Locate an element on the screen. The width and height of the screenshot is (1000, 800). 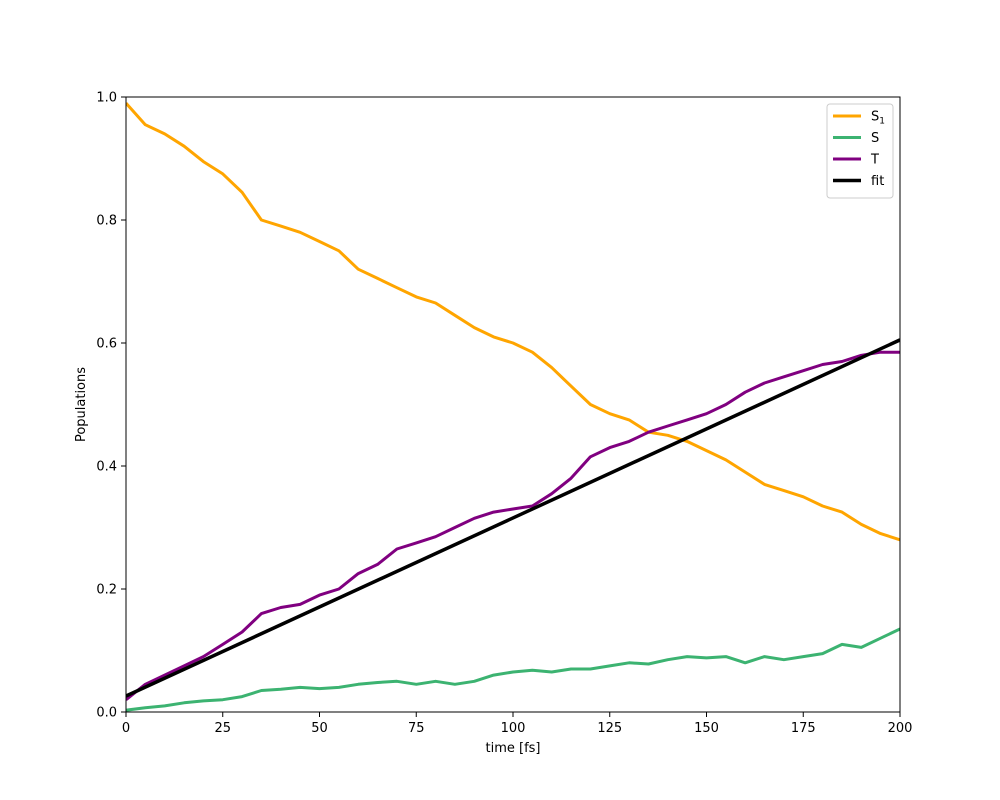
y-tick-label: 1.0 is located at coordinates (106, 98).